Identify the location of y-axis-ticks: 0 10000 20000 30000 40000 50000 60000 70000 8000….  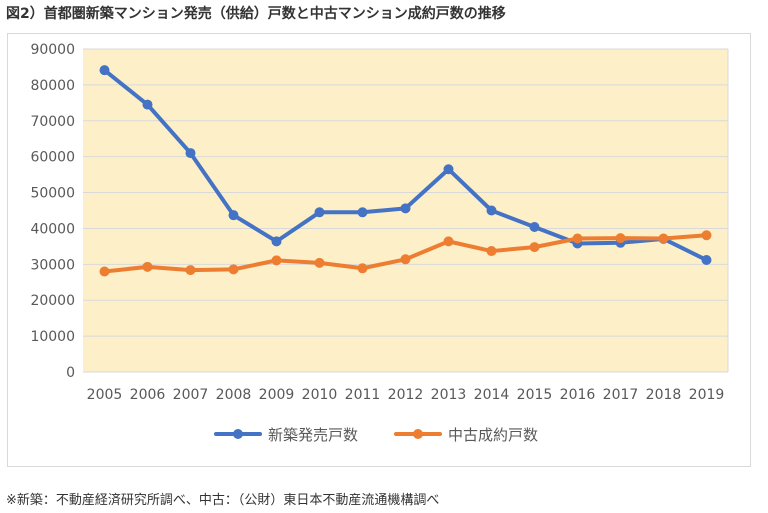
(52, 211).